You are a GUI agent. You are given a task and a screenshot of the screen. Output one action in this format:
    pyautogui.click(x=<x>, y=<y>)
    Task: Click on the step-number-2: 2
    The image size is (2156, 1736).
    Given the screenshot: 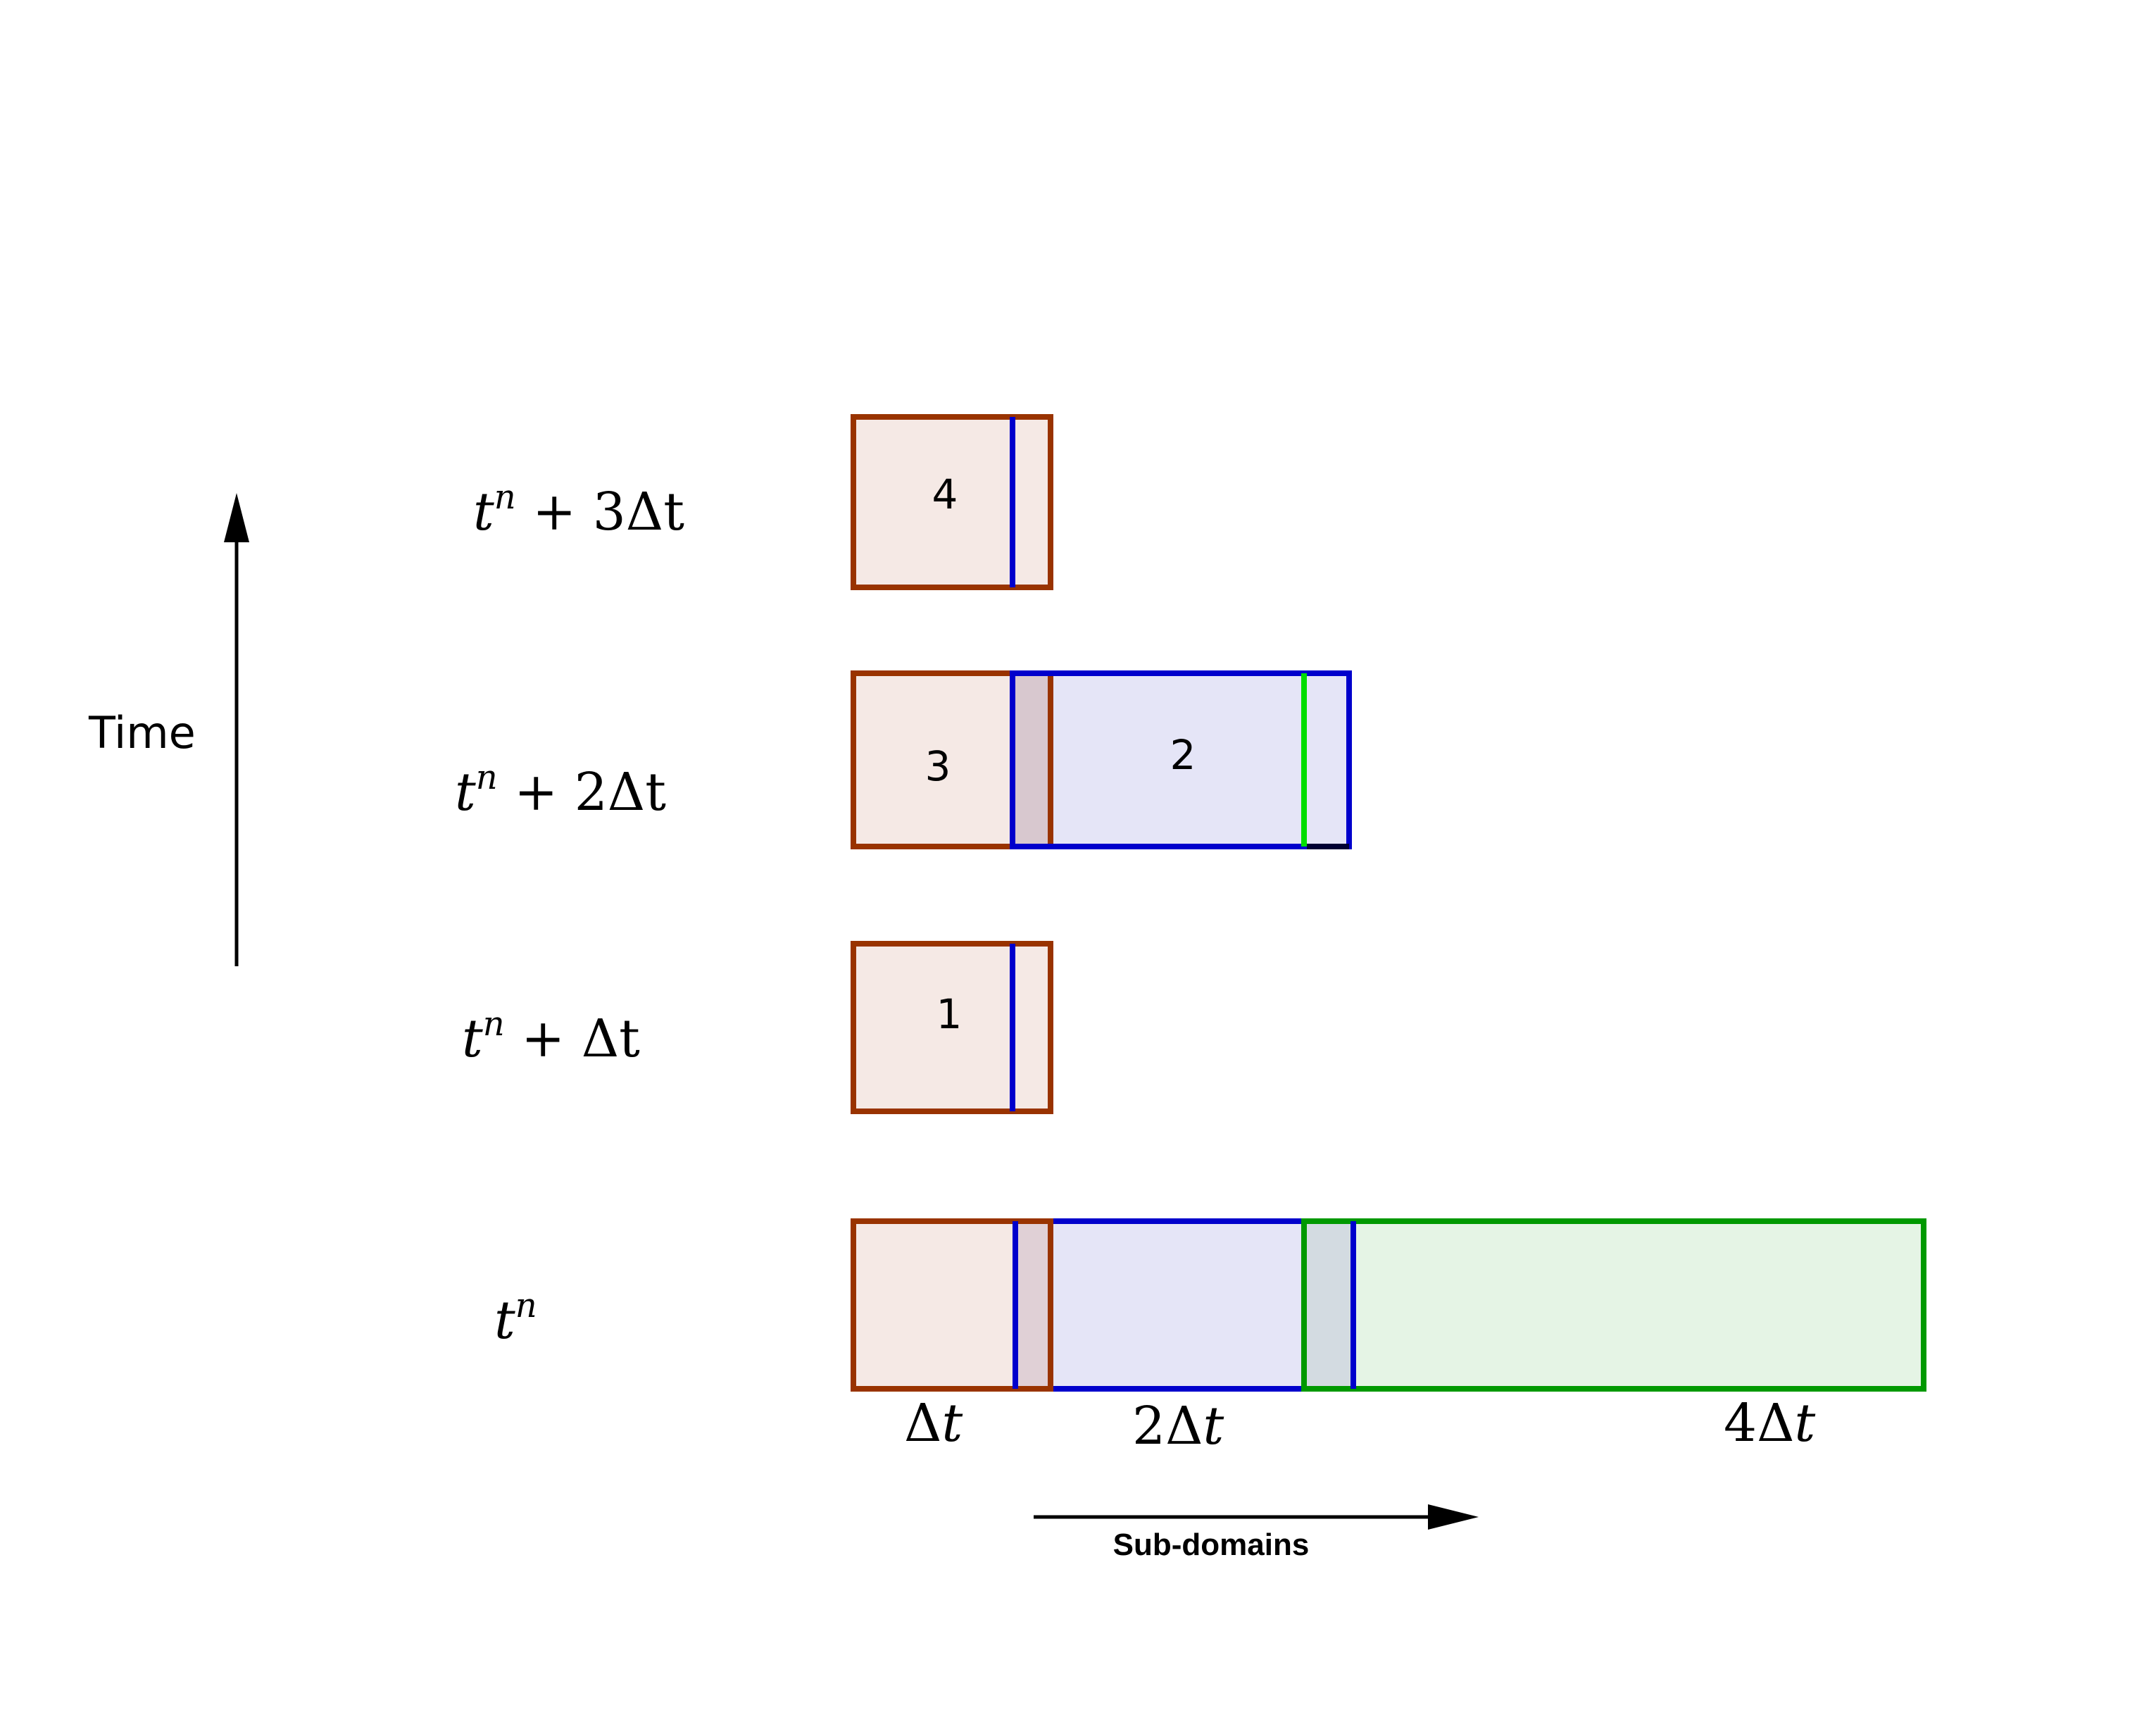 What is the action you would take?
    pyautogui.click(x=1183, y=755)
    